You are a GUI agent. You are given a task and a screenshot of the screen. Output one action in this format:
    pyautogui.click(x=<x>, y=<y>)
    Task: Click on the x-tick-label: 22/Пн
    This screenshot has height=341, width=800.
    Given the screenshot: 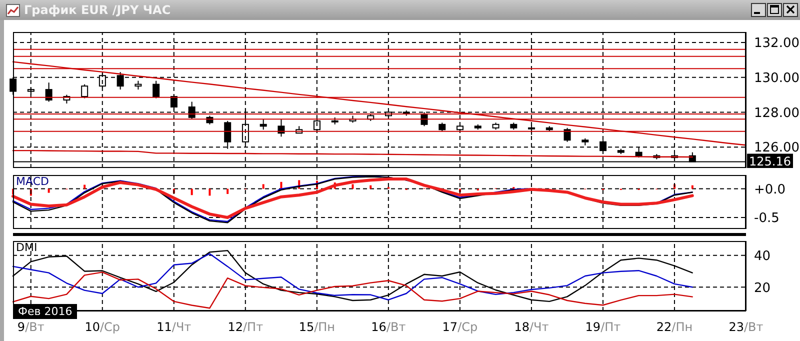 What is the action you would take?
    pyautogui.click(x=674, y=327)
    